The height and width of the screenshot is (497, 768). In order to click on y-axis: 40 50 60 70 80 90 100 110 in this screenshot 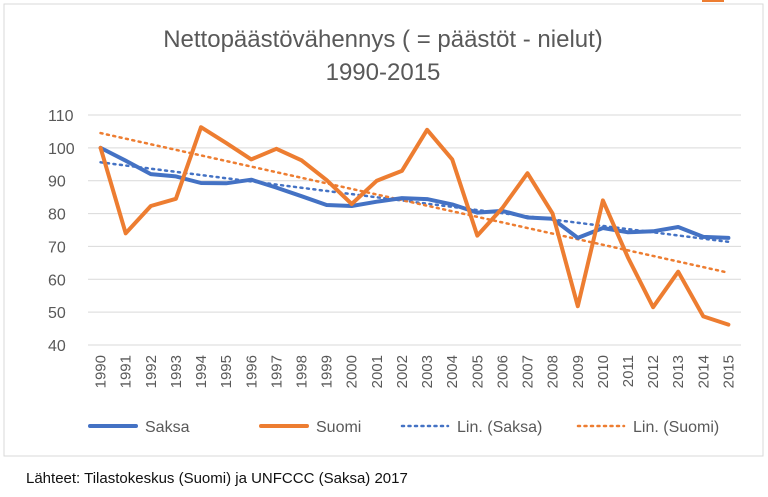, I will do `click(61, 231)`.